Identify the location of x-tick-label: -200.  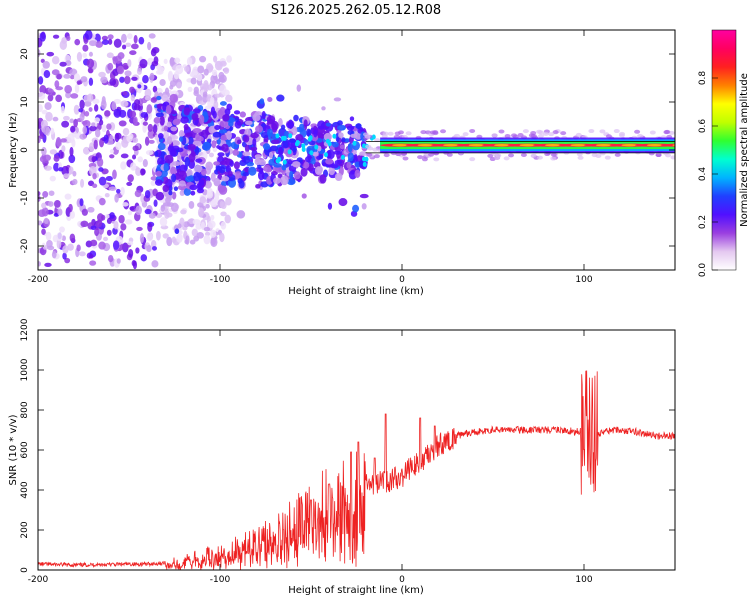
(38, 580).